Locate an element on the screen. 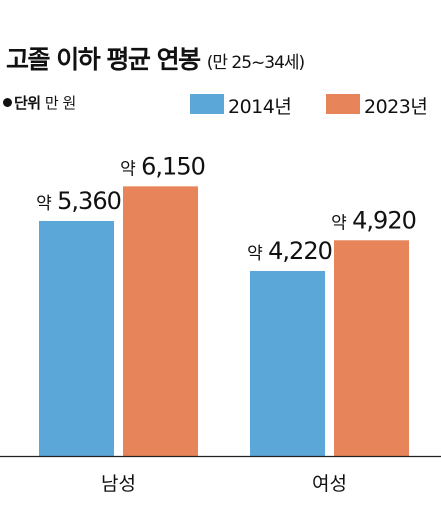 The width and height of the screenshot is (441, 520). unit-note: 단위 만 원 is located at coordinates (39, 102).